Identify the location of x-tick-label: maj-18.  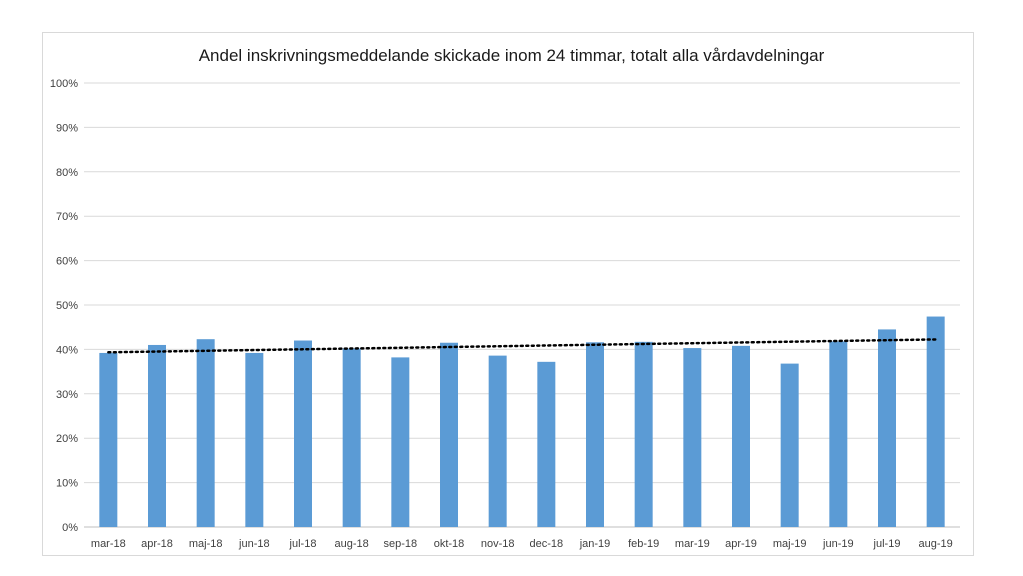
(206, 544).